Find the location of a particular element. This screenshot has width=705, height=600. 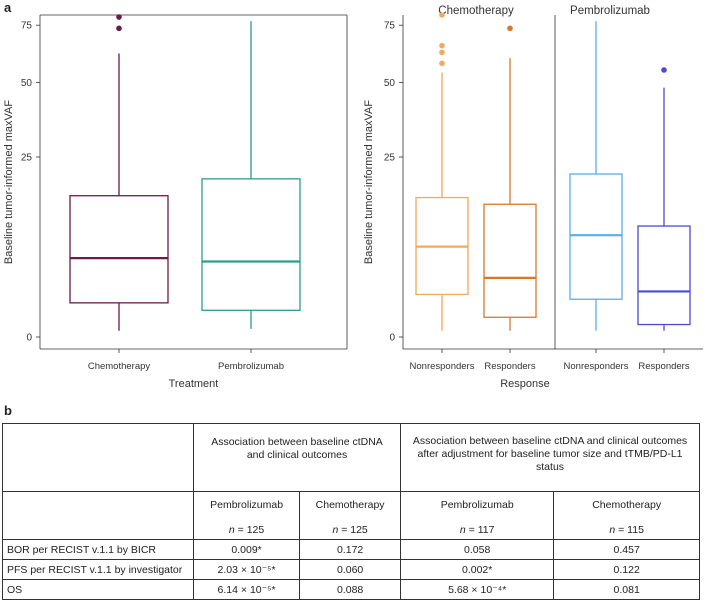

column-header: Chemotherapy n = 125 is located at coordinates (350, 515).